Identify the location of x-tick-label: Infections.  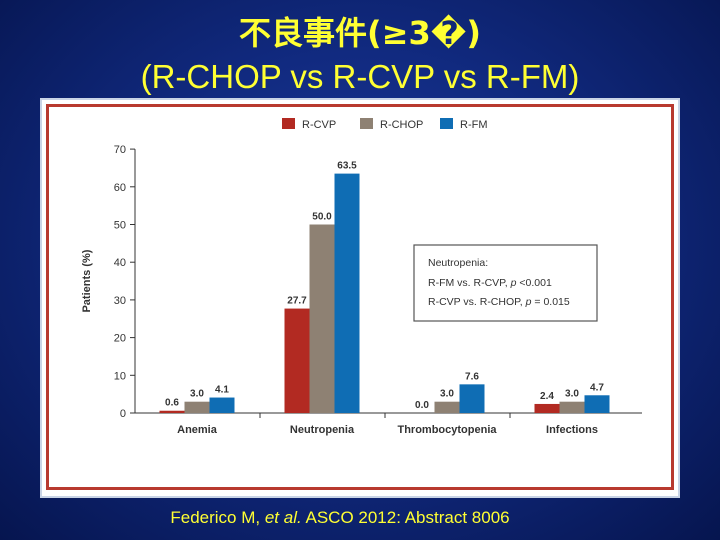
(572, 430).